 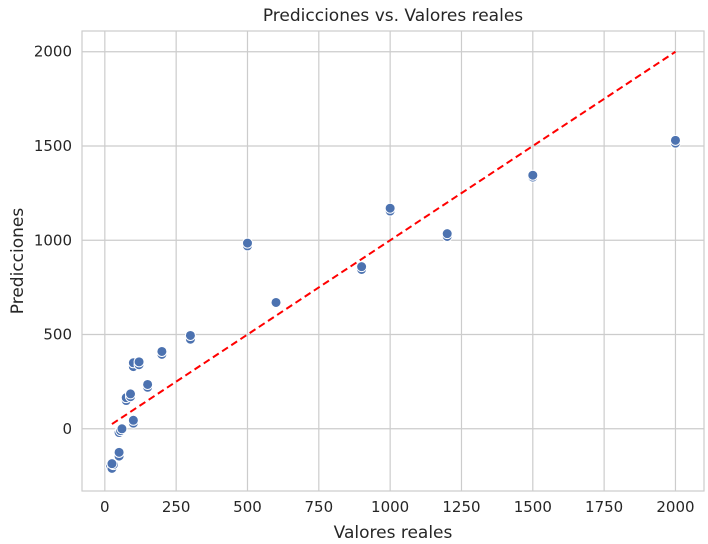 What do you see at coordinates (67, 429) in the screenshot?
I see `y-tick-label: 0` at bounding box center [67, 429].